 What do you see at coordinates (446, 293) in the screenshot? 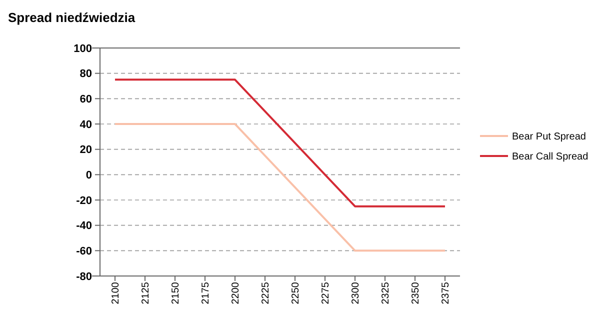
I see `x-tick-label: 2375` at bounding box center [446, 293].